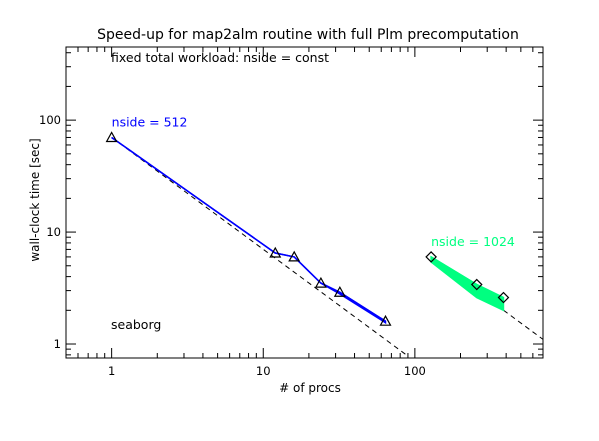 Image resolution: width=599 pixels, height=441 pixels. I want to click on y-tick-label: 100, so click(50, 120).